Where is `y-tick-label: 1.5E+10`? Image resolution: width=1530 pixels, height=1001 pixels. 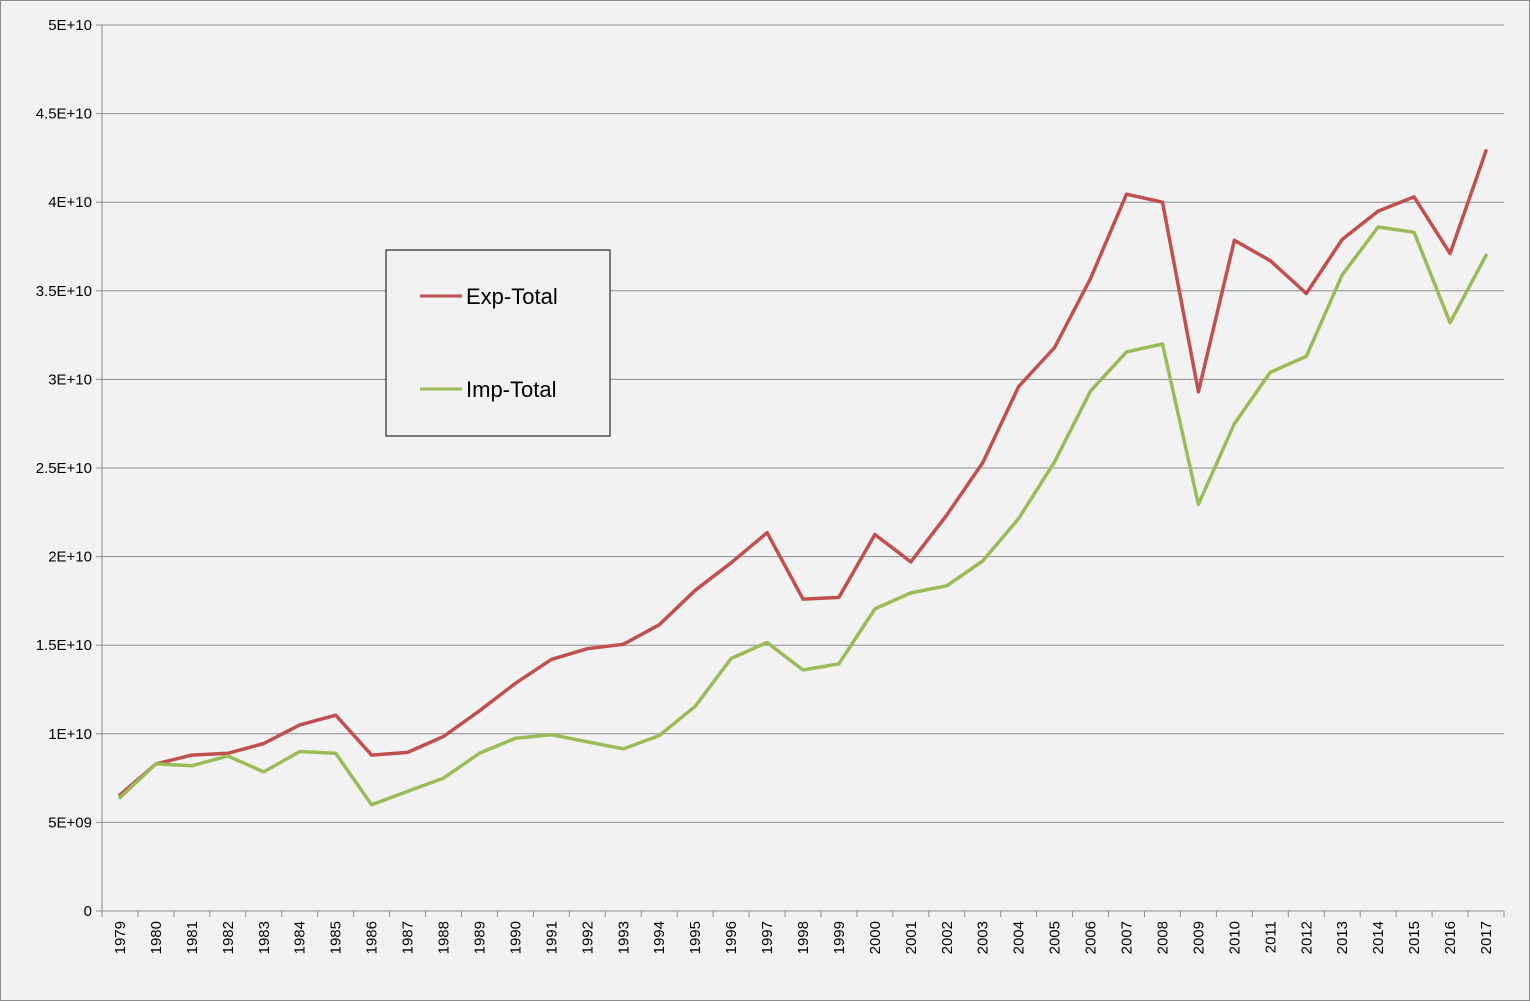
y-tick-label: 1.5E+10 is located at coordinates (64, 645).